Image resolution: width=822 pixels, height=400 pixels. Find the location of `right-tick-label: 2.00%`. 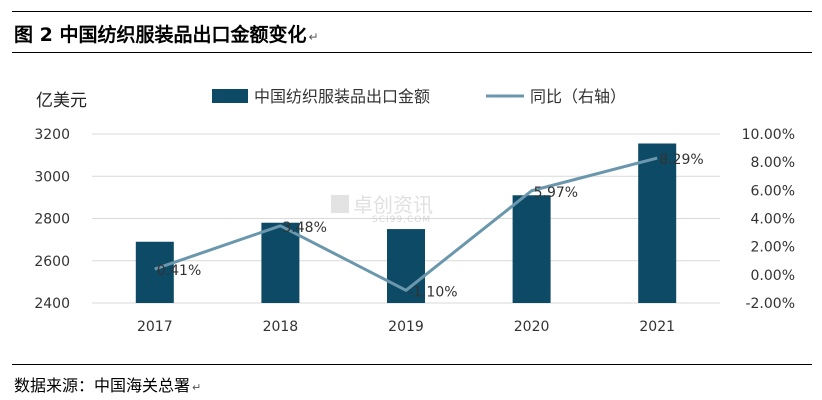

right-tick-label: 2.00% is located at coordinates (773, 248).